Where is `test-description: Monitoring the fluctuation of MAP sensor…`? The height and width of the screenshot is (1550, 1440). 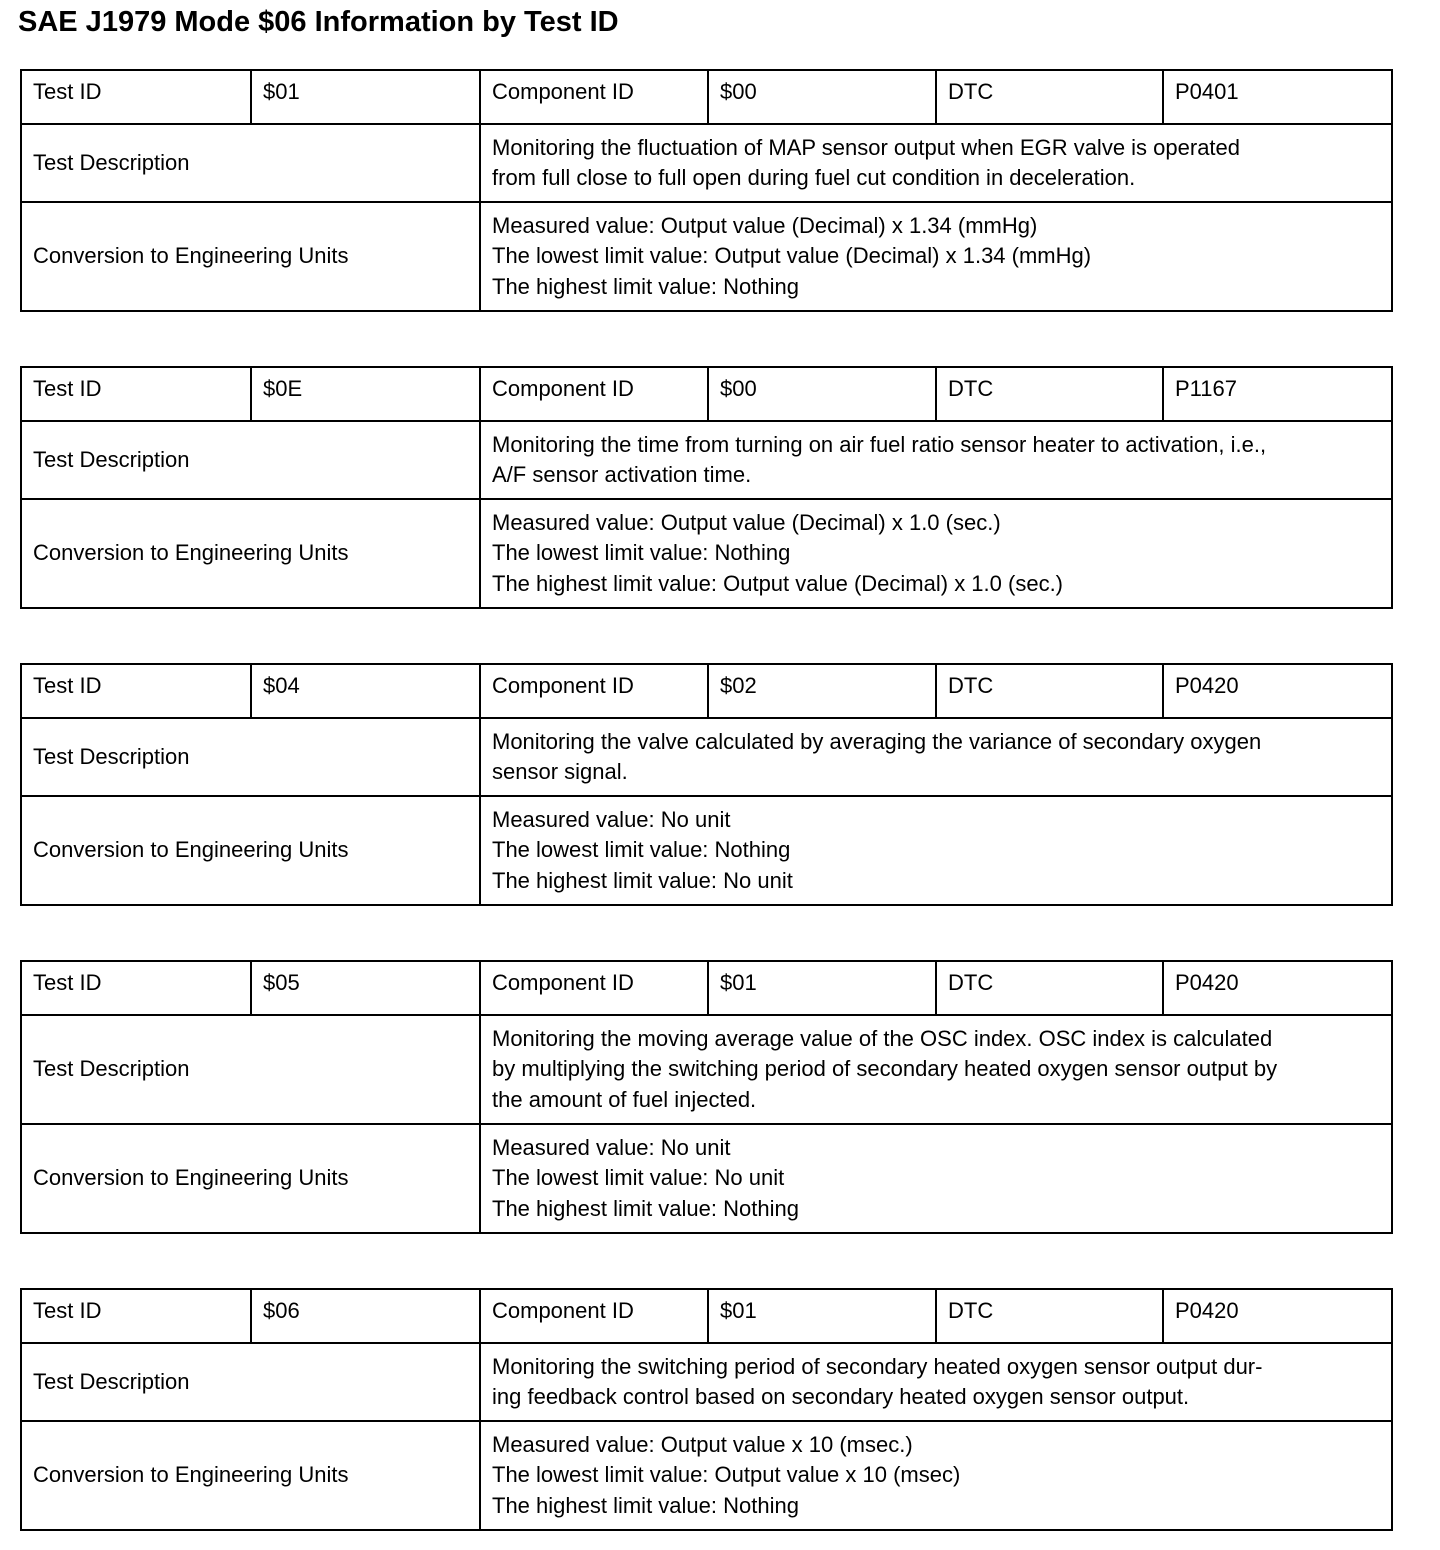 test-description: Monitoring the fluctuation of MAP sensor… is located at coordinates (936, 163).